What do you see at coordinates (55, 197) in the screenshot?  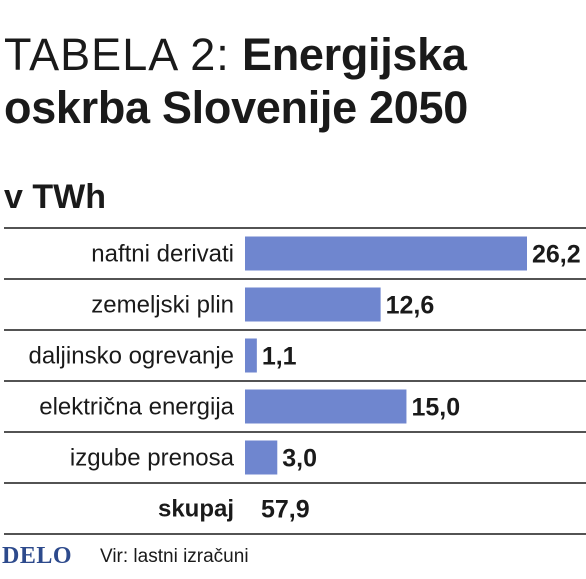 I see `unit-label: v TWh` at bounding box center [55, 197].